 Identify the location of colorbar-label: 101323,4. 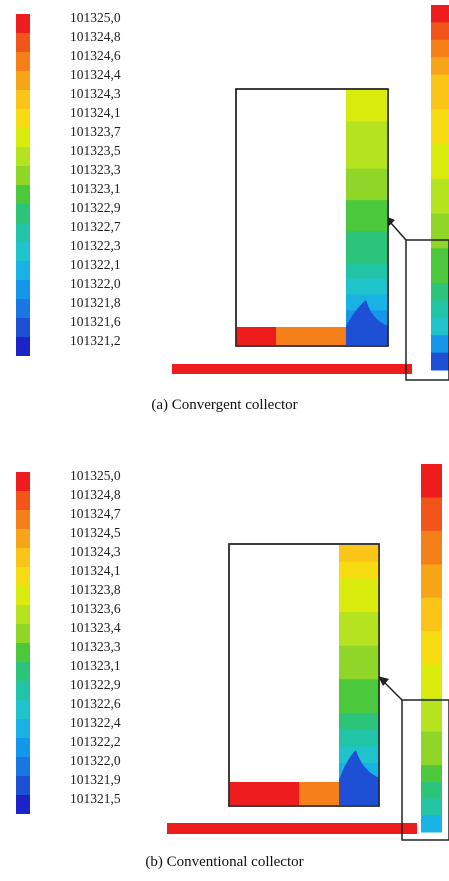
(95, 627).